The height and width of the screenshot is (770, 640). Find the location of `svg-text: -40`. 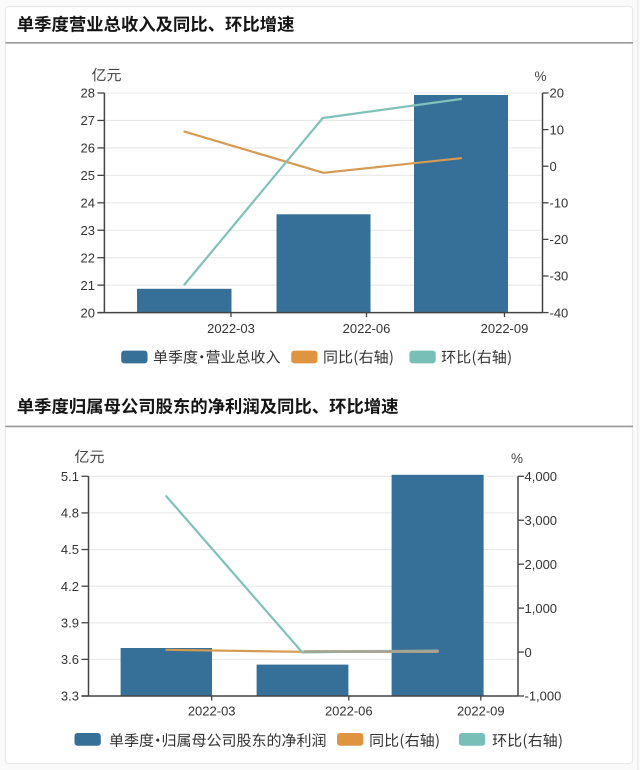

svg-text: -40 is located at coordinates (559, 312).